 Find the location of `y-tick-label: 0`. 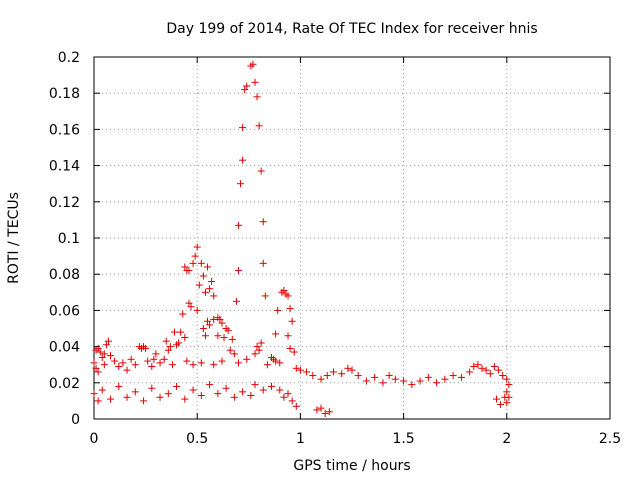

y-tick-label: 0 is located at coordinates (75, 420).